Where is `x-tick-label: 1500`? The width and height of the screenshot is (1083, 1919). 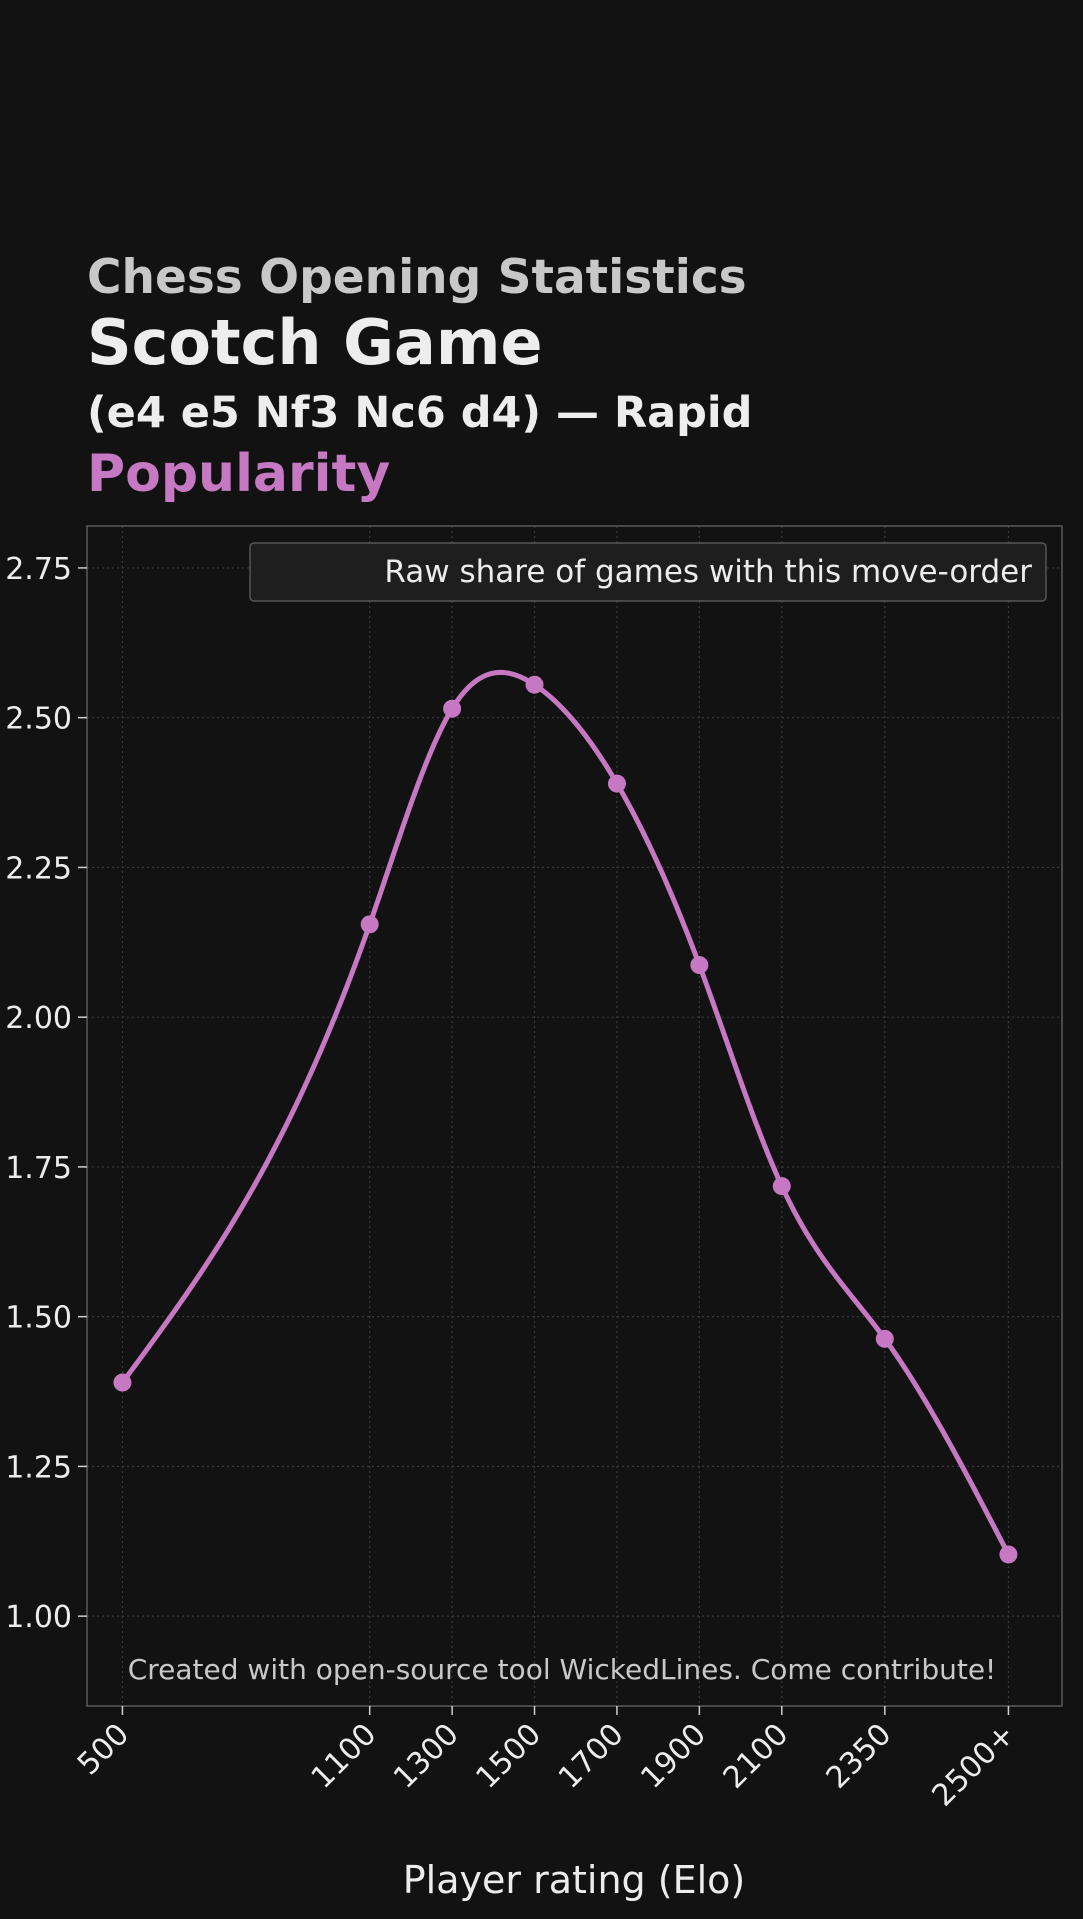
x-tick-label: 1500 is located at coordinates (508, 1756).